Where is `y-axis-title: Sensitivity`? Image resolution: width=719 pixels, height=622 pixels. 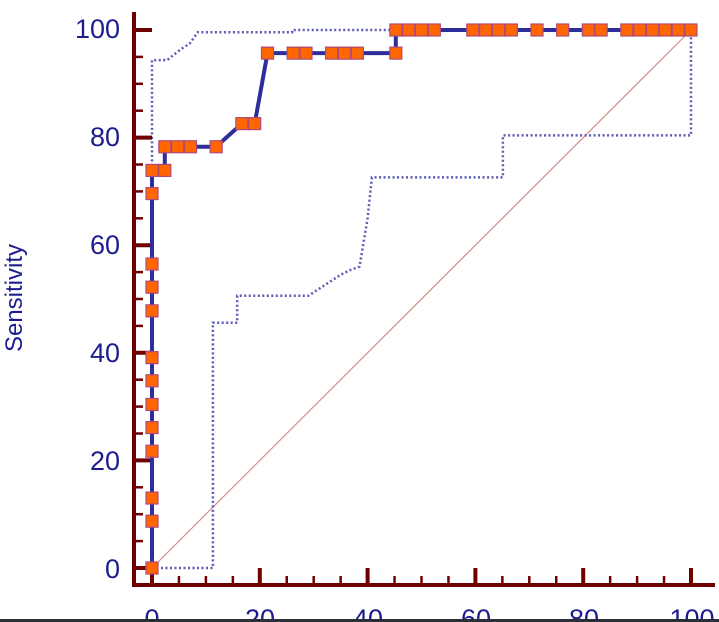 y-axis-title: Sensitivity is located at coordinates (14, 298).